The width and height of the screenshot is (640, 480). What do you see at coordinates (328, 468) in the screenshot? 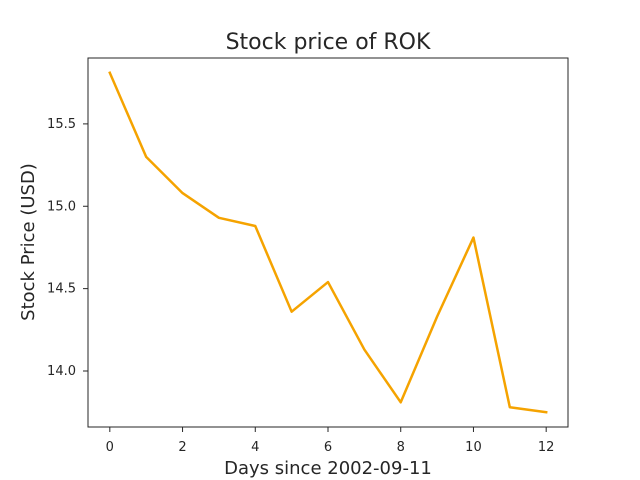
I see `x-axis-label: Days since 2002-09-11` at bounding box center [328, 468].